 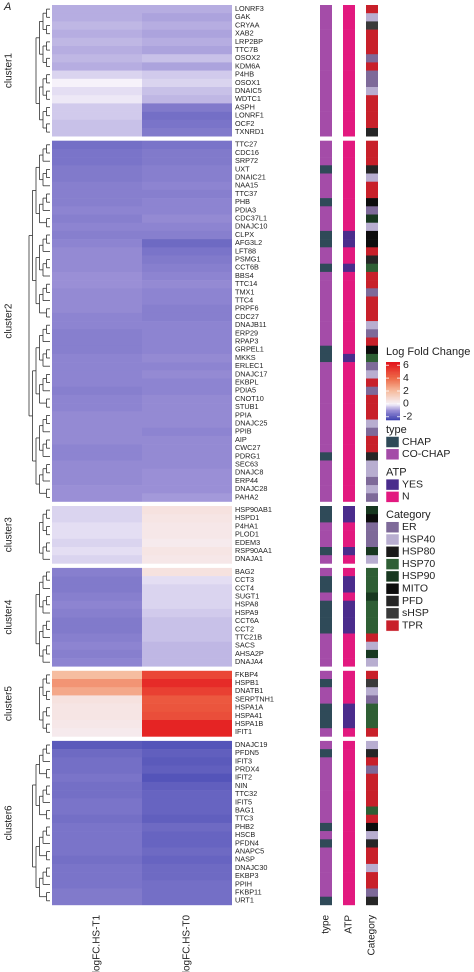 I want to click on cluster-label: cluster2, so click(x=9, y=320).